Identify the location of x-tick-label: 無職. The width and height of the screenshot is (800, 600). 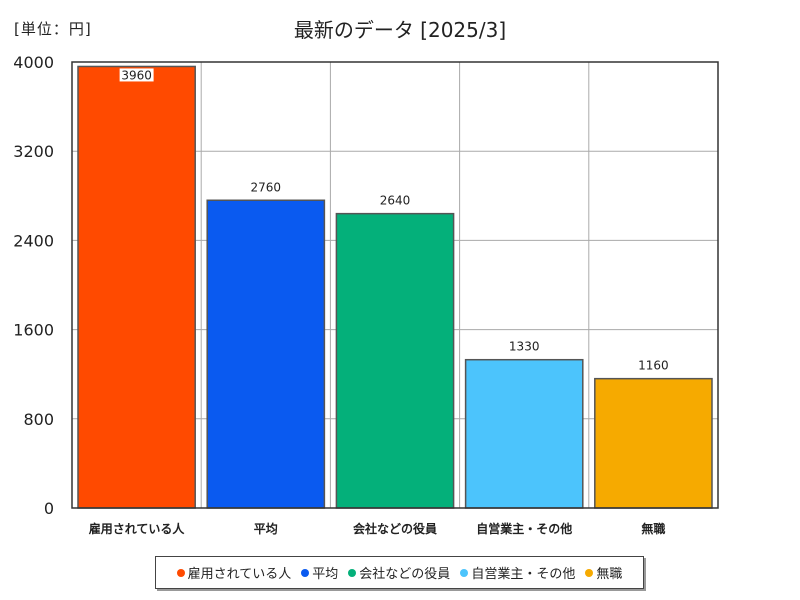
(653, 528).